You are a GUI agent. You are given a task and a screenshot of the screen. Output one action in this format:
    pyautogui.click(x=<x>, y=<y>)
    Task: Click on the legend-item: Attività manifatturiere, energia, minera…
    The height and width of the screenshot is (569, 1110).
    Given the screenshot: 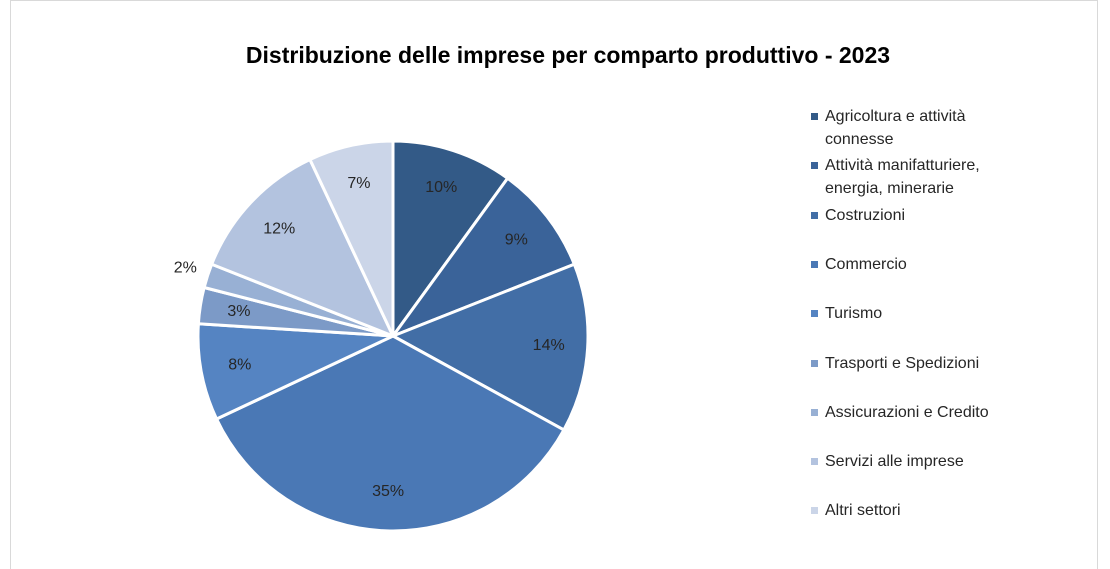 What is the action you would take?
    pyautogui.click(x=916, y=177)
    